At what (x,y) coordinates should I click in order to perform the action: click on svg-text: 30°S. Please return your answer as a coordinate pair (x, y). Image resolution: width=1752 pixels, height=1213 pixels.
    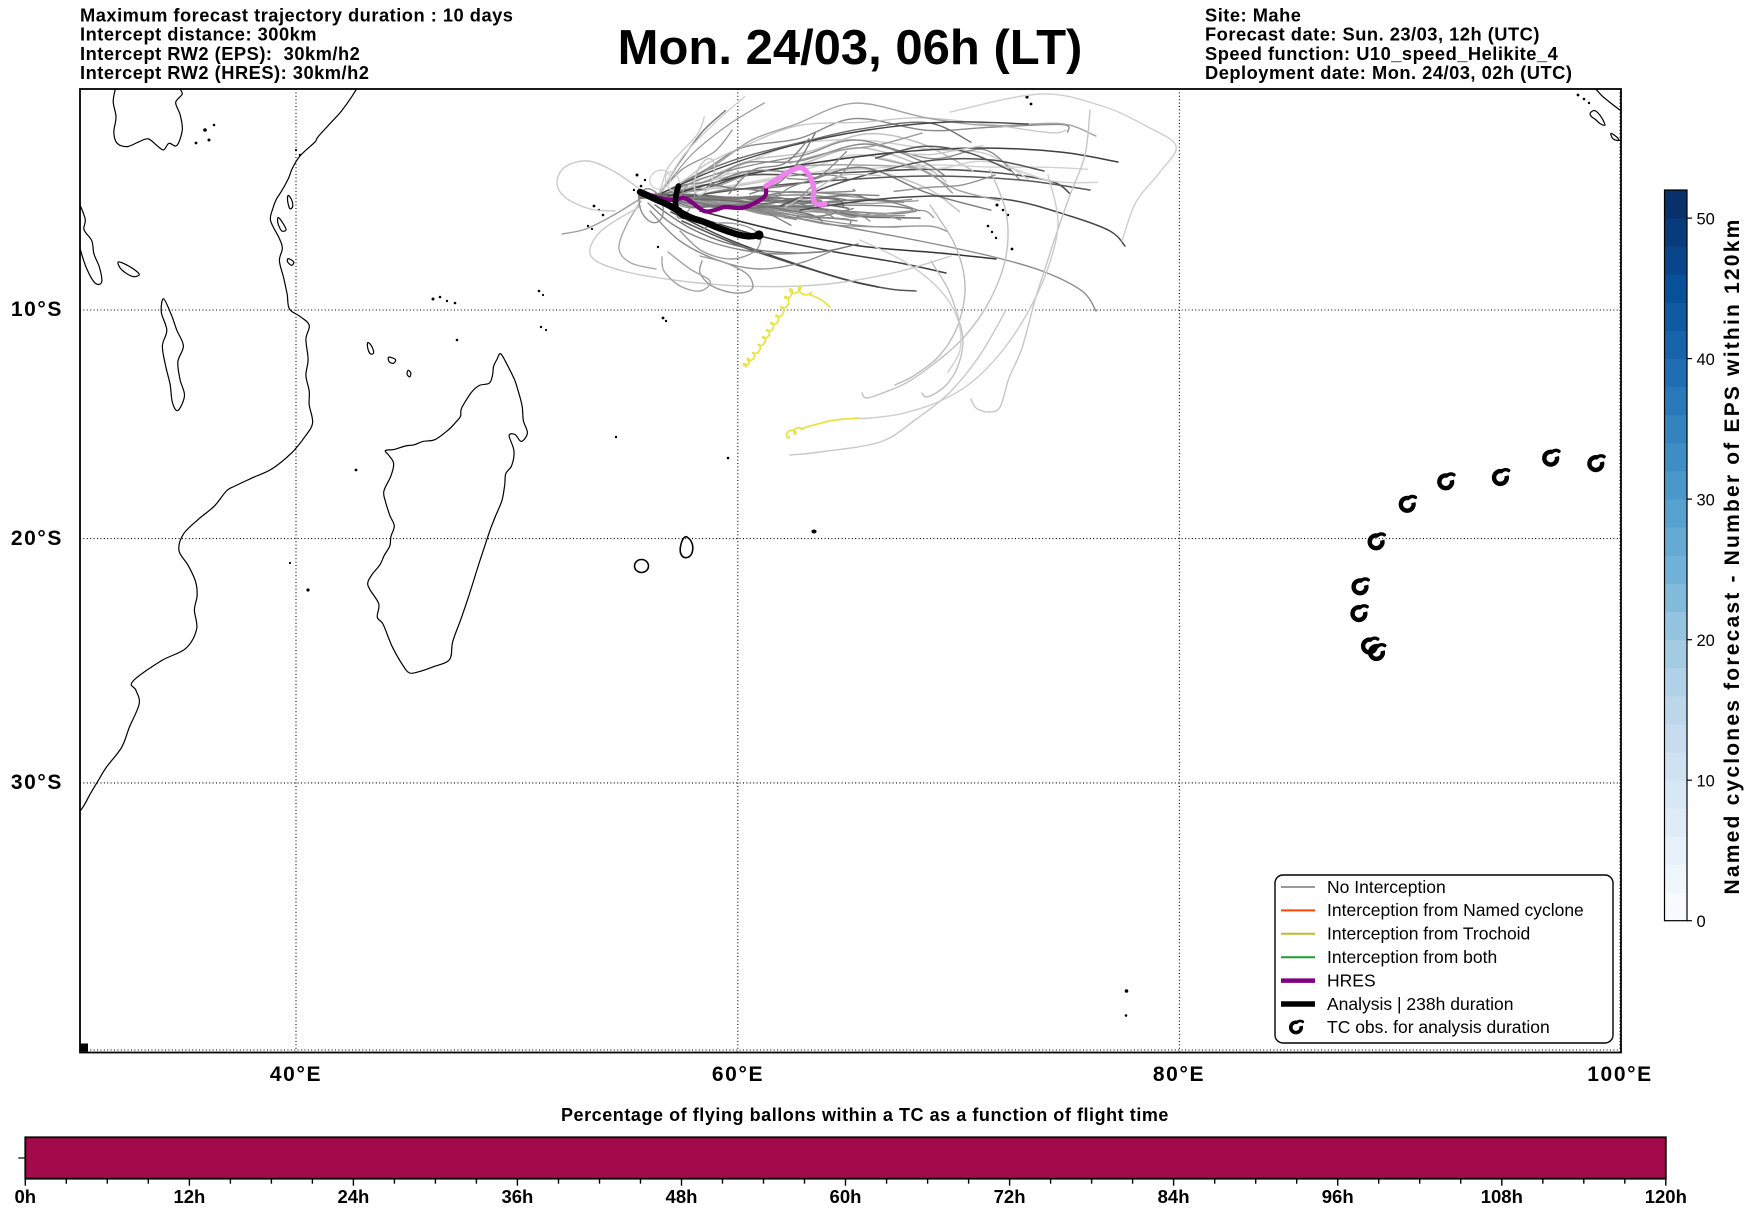
    Looking at the image, I should click on (37, 782).